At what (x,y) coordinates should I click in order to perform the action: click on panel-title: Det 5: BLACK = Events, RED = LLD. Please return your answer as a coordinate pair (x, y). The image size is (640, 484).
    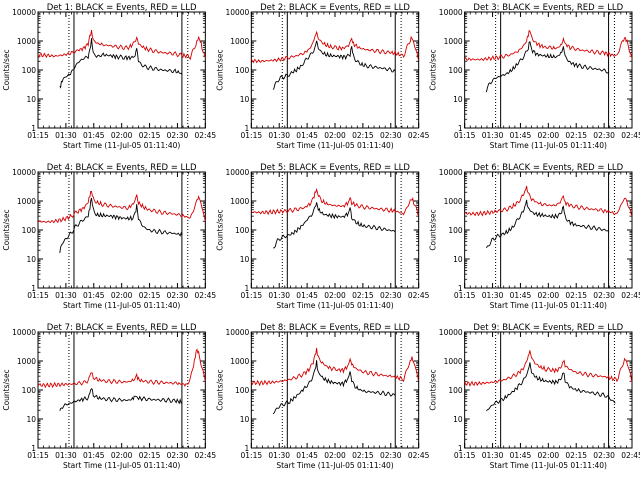
    Looking at the image, I should click on (335, 168).